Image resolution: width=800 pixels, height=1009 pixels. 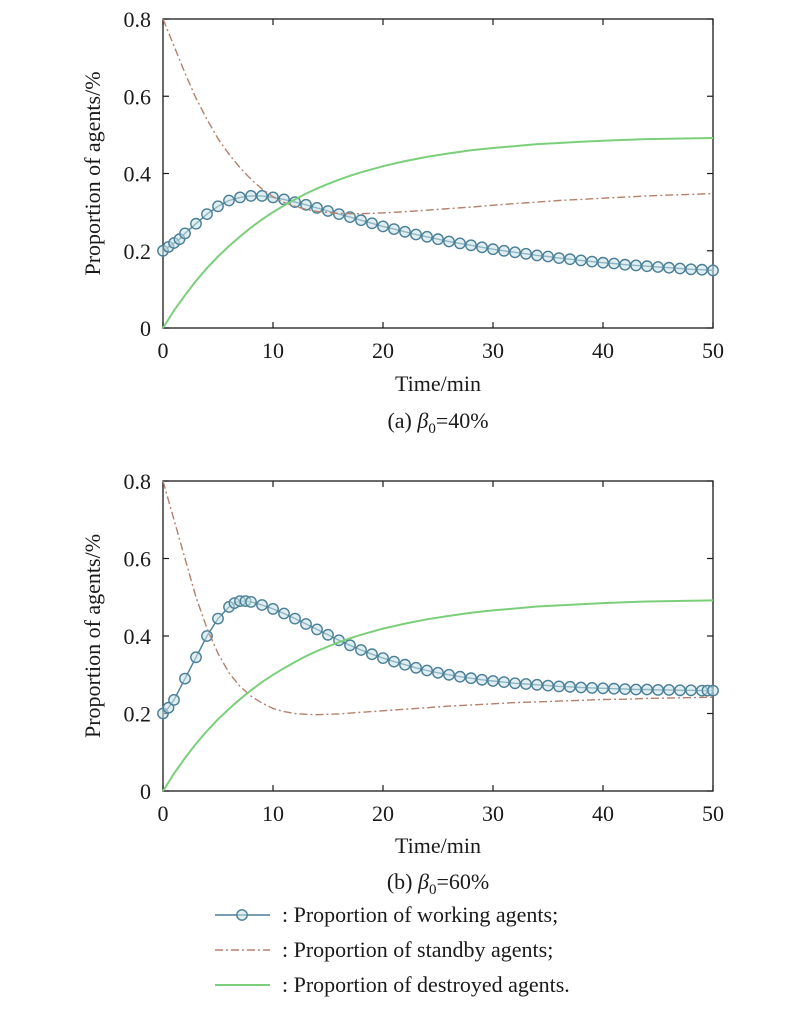 I want to click on legend-item-working: : Proportion of working agents;, so click(x=386, y=914).